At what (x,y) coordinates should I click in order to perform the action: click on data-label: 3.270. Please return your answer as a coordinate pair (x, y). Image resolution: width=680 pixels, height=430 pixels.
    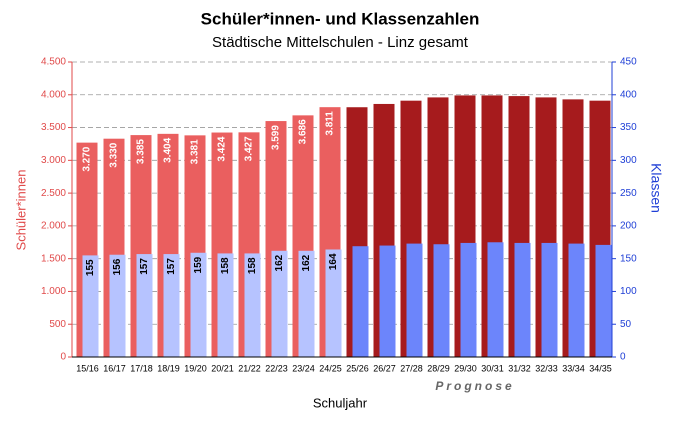
    Looking at the image, I should click on (87, 158).